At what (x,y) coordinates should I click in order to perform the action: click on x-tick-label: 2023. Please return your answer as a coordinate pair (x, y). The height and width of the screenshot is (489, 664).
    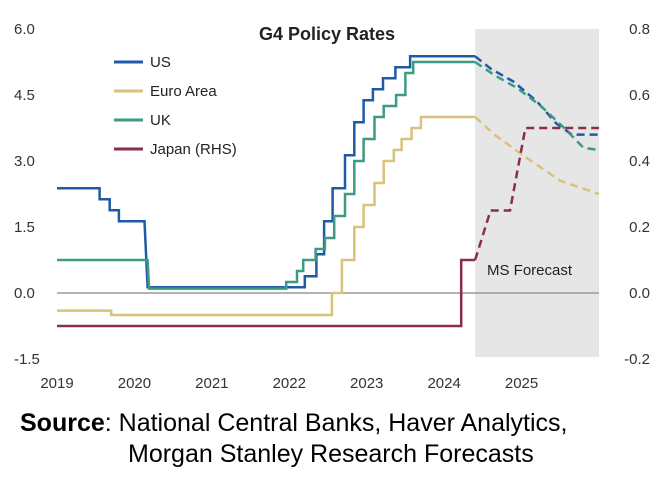
    Looking at the image, I should click on (366, 383).